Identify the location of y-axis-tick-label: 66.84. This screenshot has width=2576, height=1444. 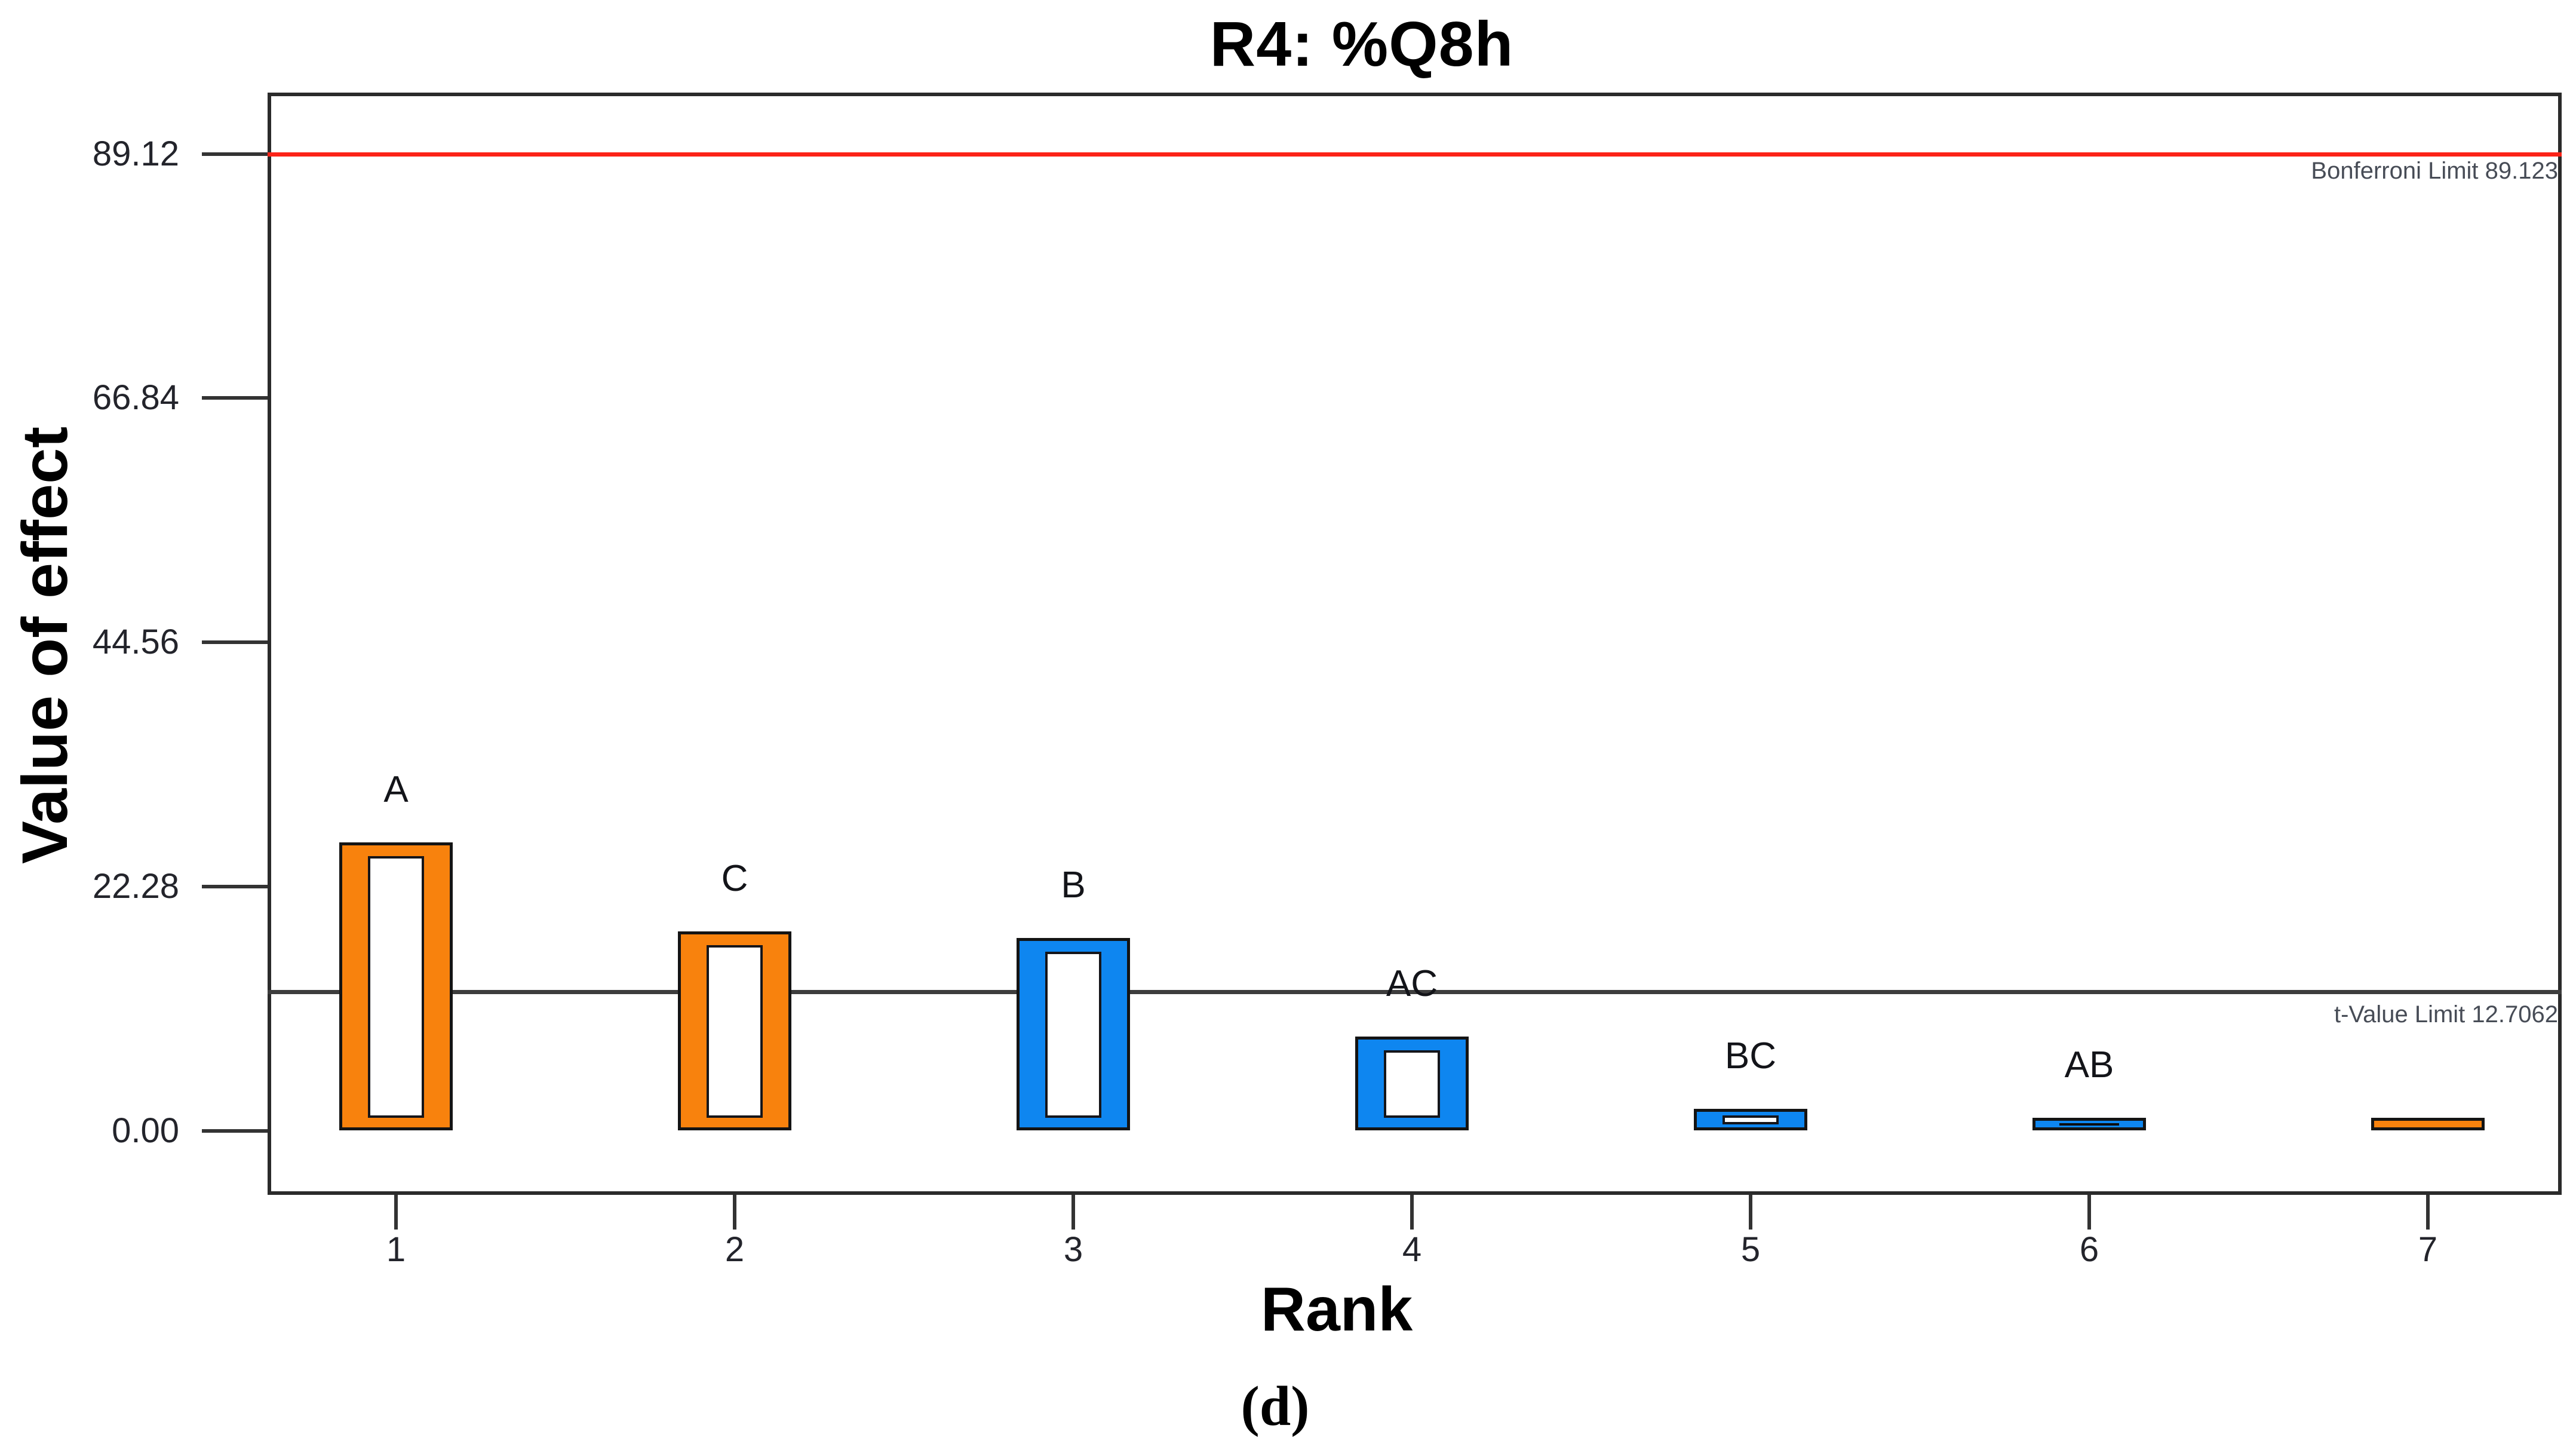
(135, 397).